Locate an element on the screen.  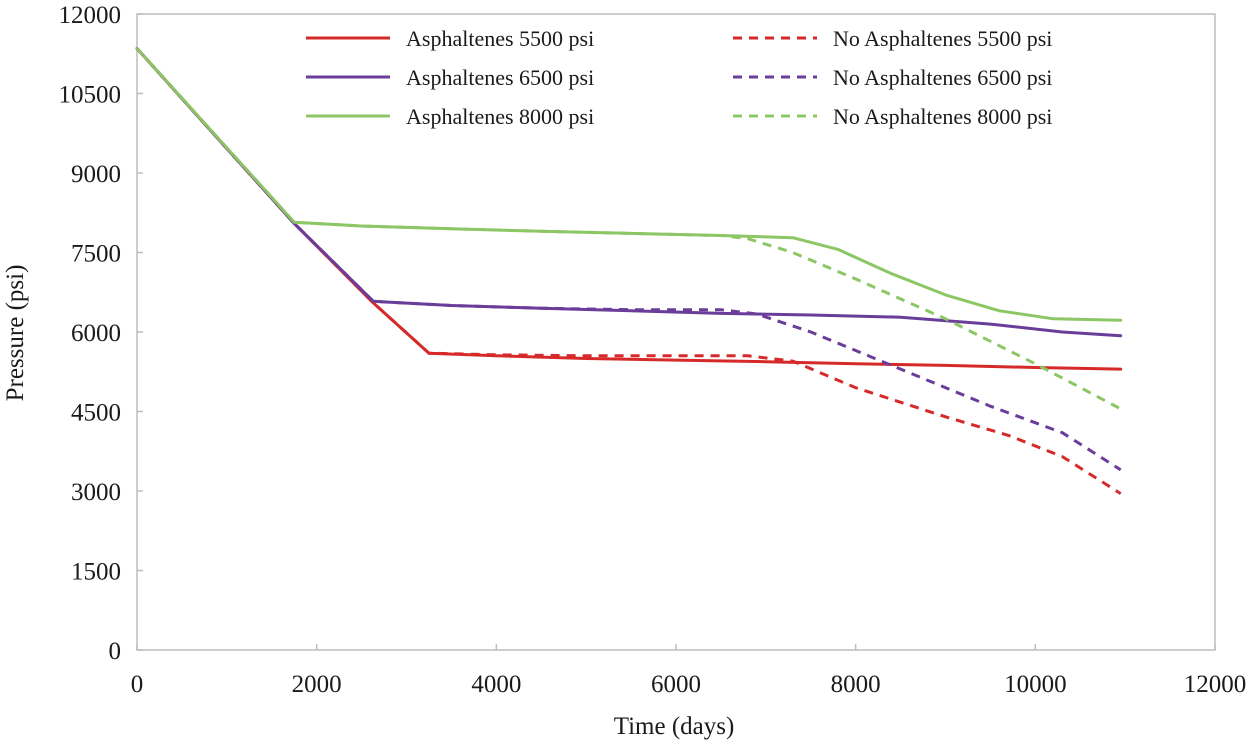
y-tick-label: 7500 is located at coordinates (96, 254).